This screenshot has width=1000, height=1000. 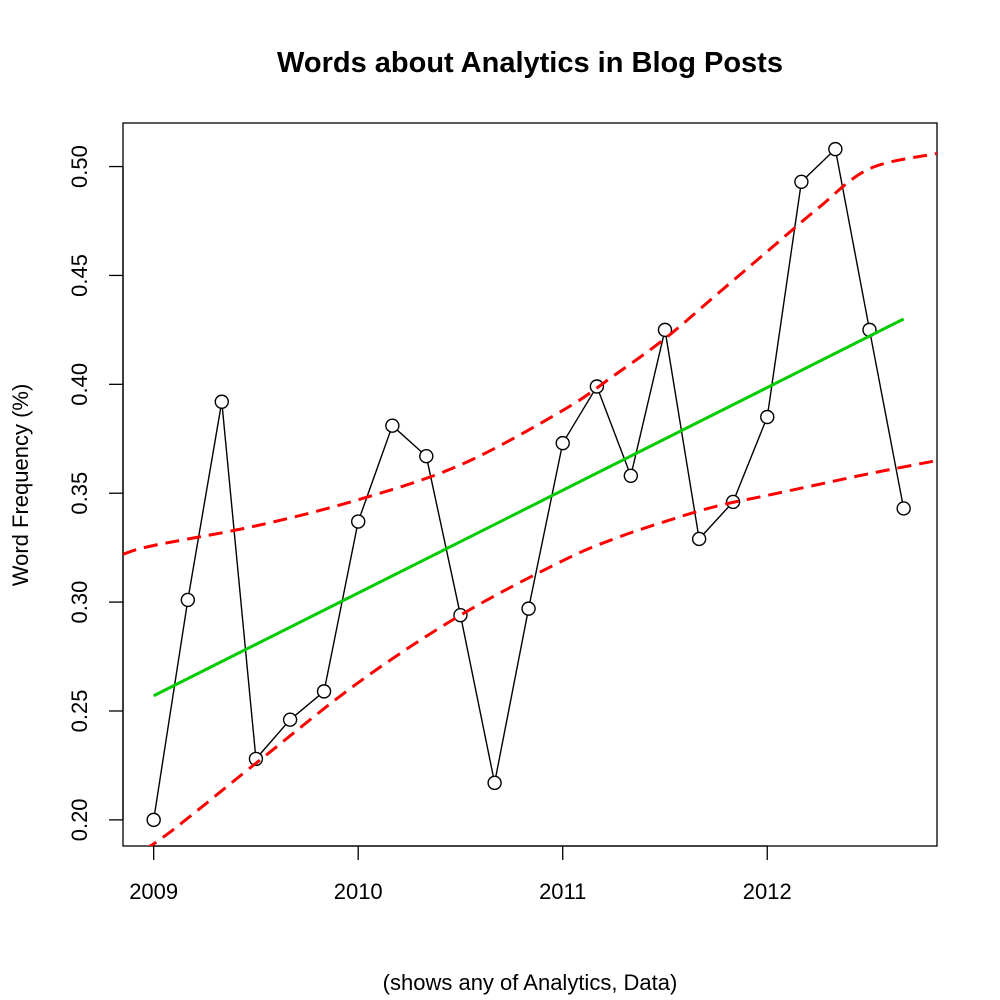 I want to click on x-tick-label: 2010, so click(x=358, y=891).